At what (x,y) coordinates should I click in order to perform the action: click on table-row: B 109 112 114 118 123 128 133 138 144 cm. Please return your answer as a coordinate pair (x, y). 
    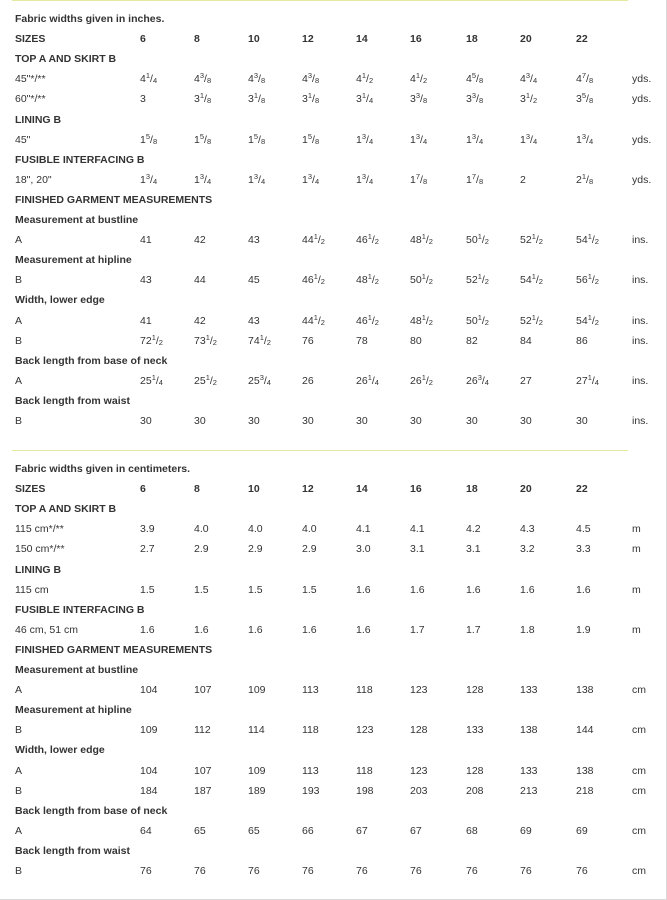
    Looking at the image, I should click on (333, 730).